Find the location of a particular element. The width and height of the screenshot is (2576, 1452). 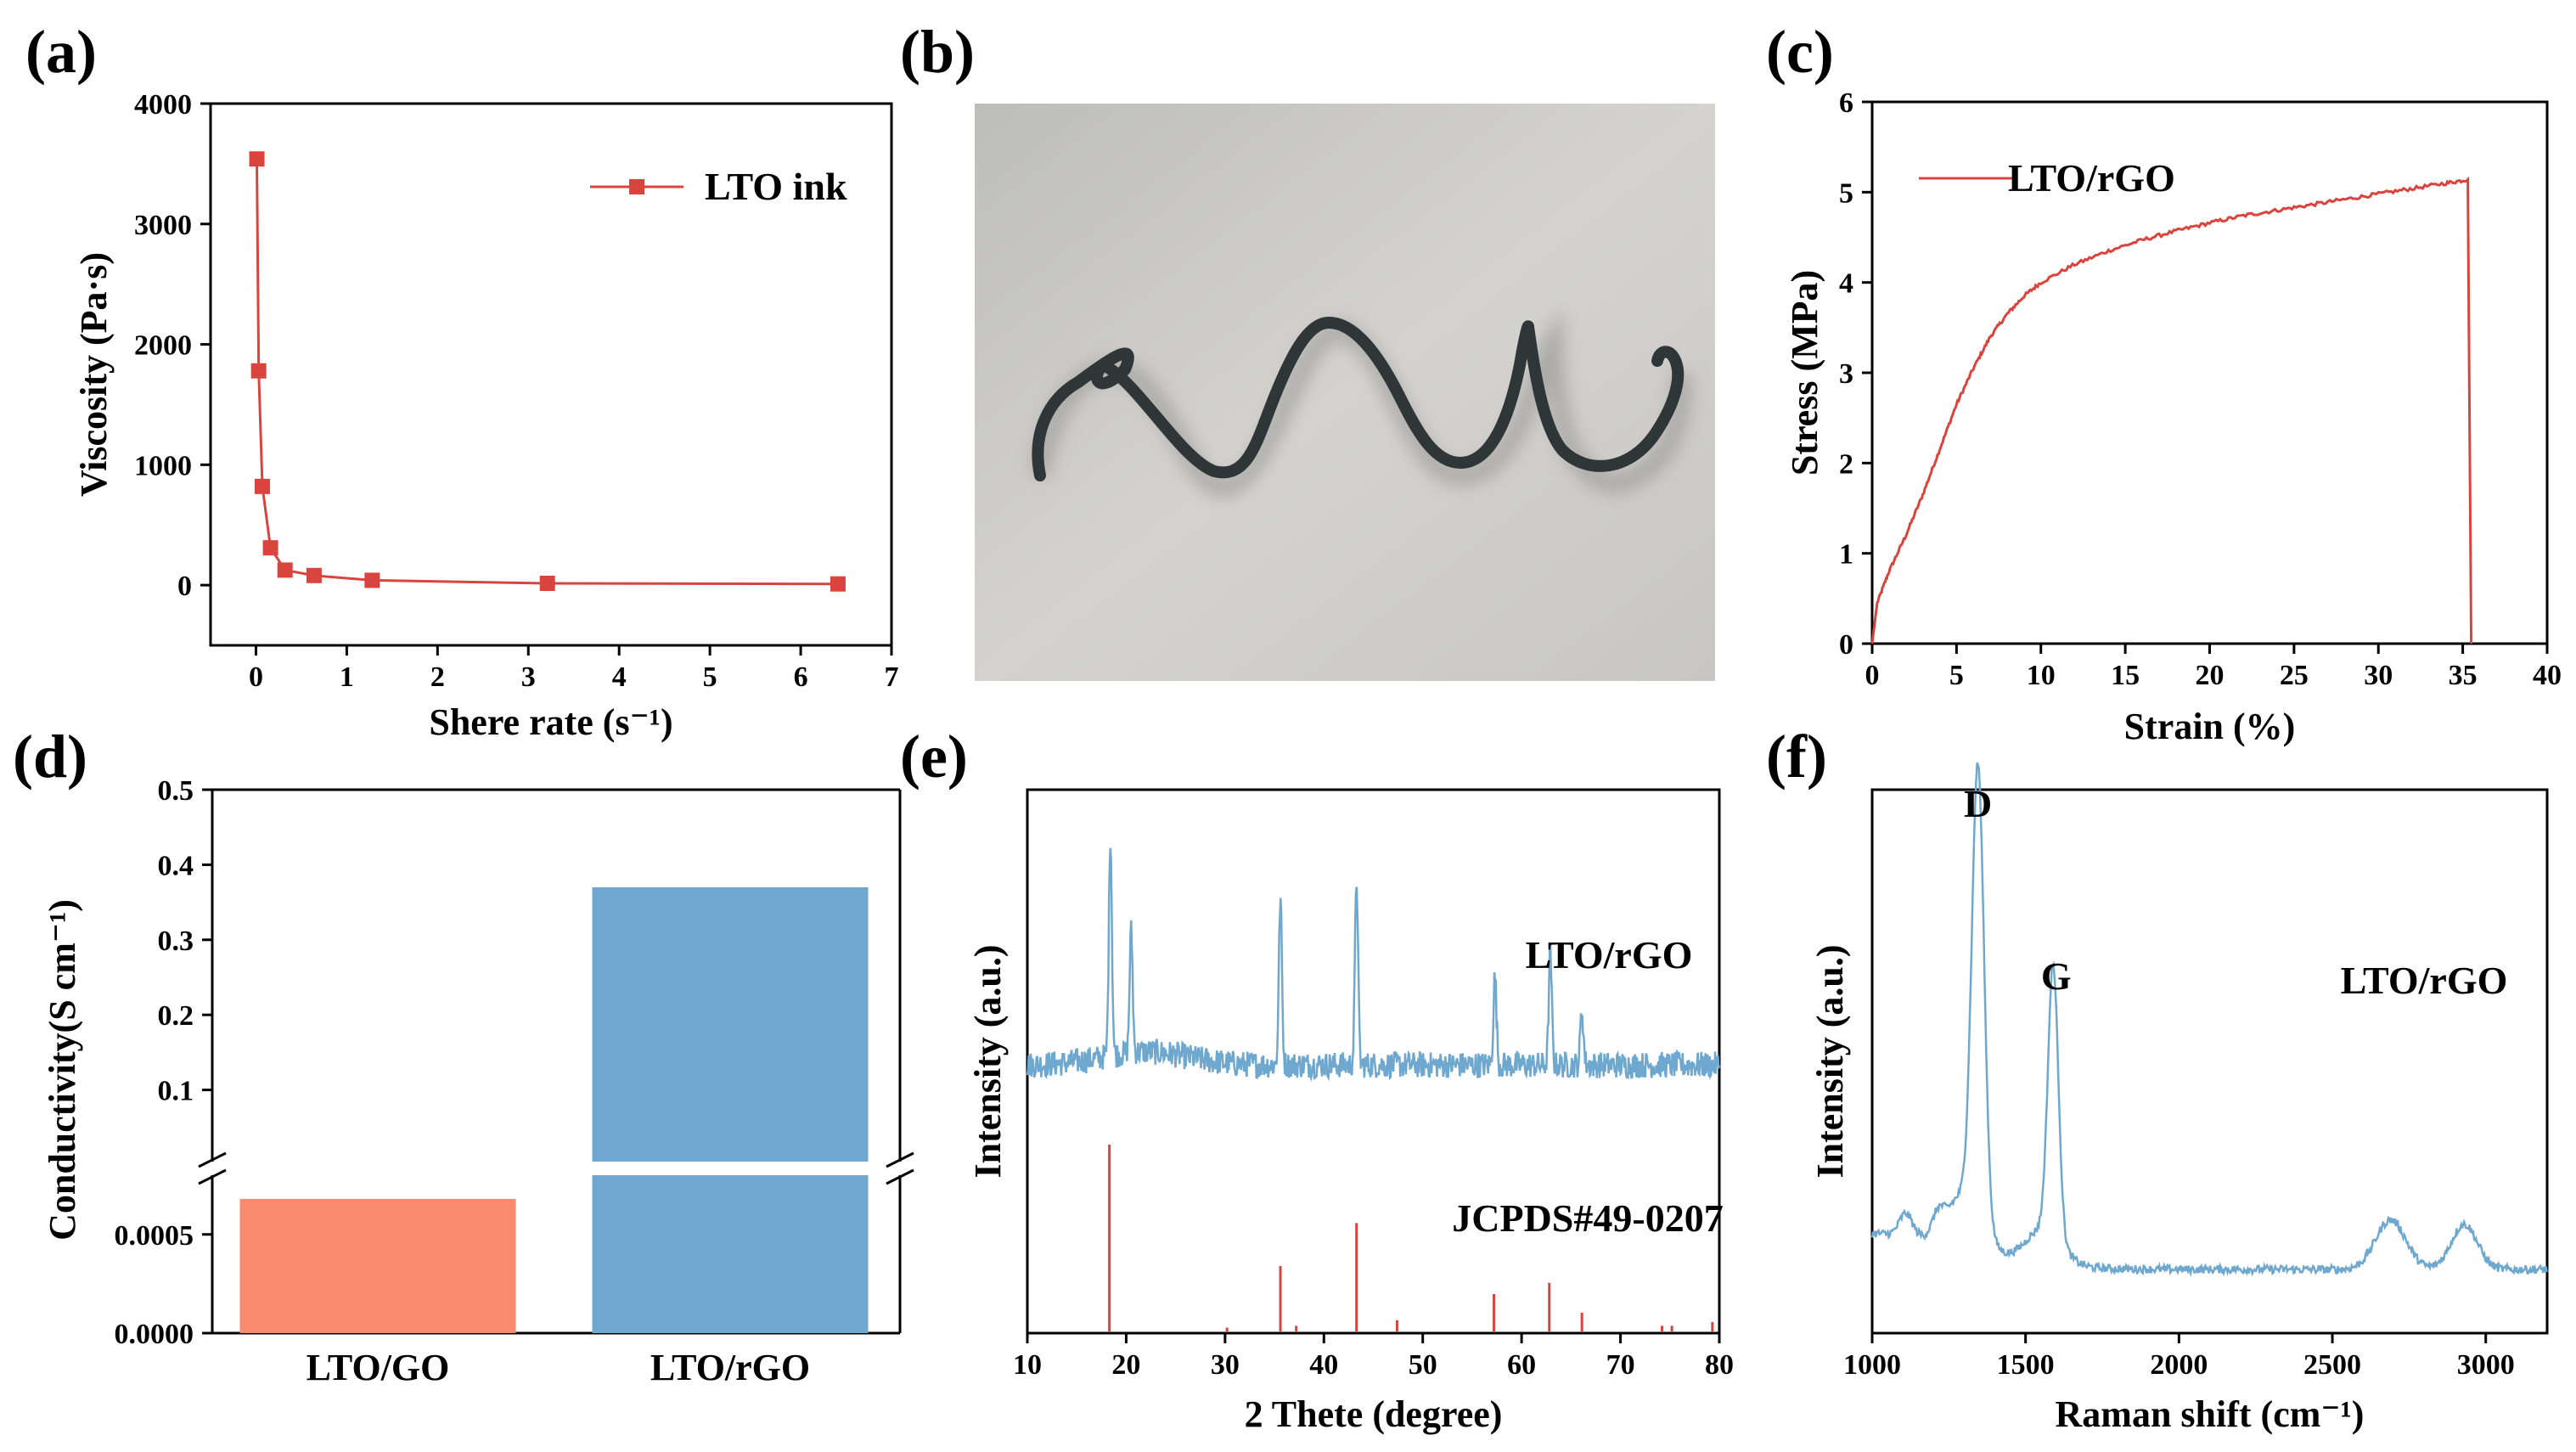

y-tick-label: 0.0000 is located at coordinates (154, 1334).